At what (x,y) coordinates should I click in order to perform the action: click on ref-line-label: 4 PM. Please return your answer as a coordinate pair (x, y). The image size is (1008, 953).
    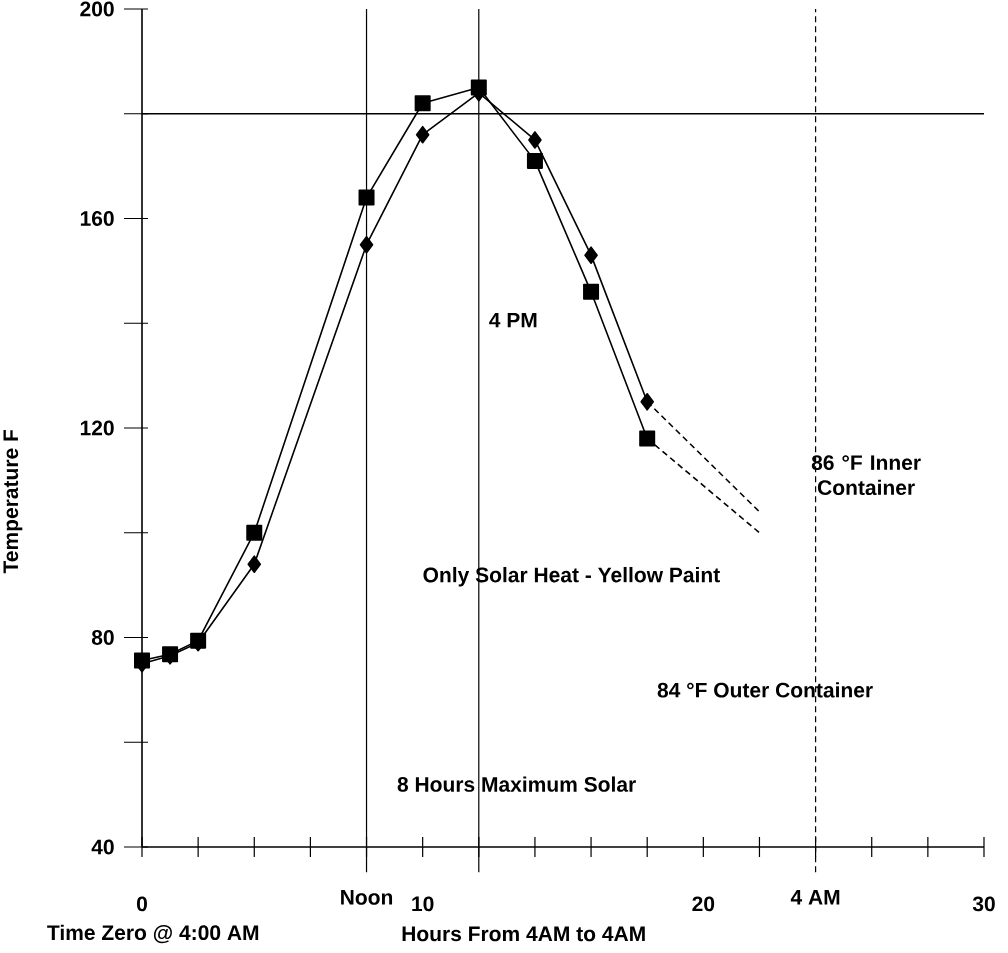
    Looking at the image, I should click on (513, 320).